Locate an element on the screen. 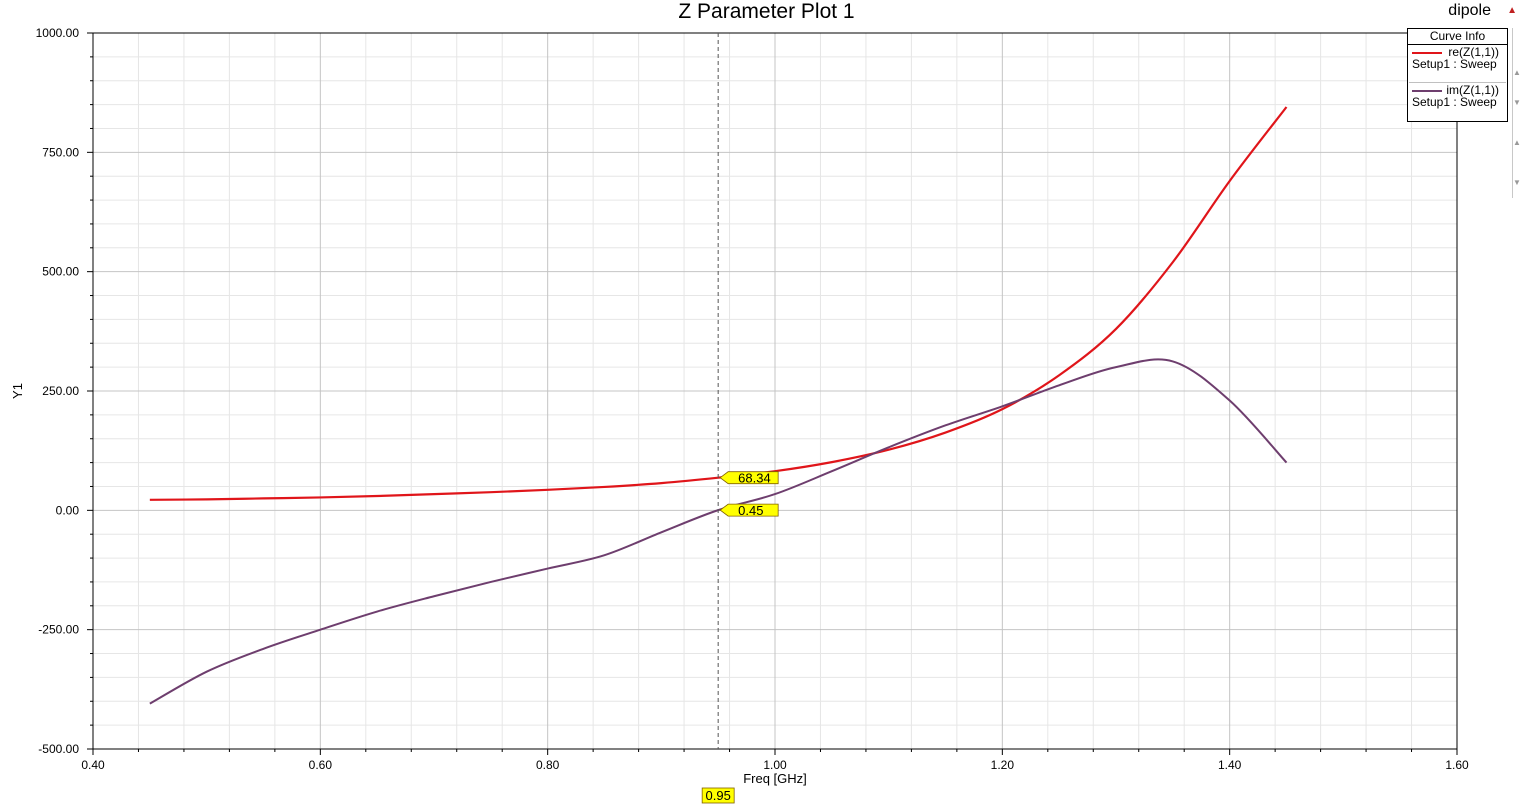  x-tick-label: 1.40 is located at coordinates (1230, 765).